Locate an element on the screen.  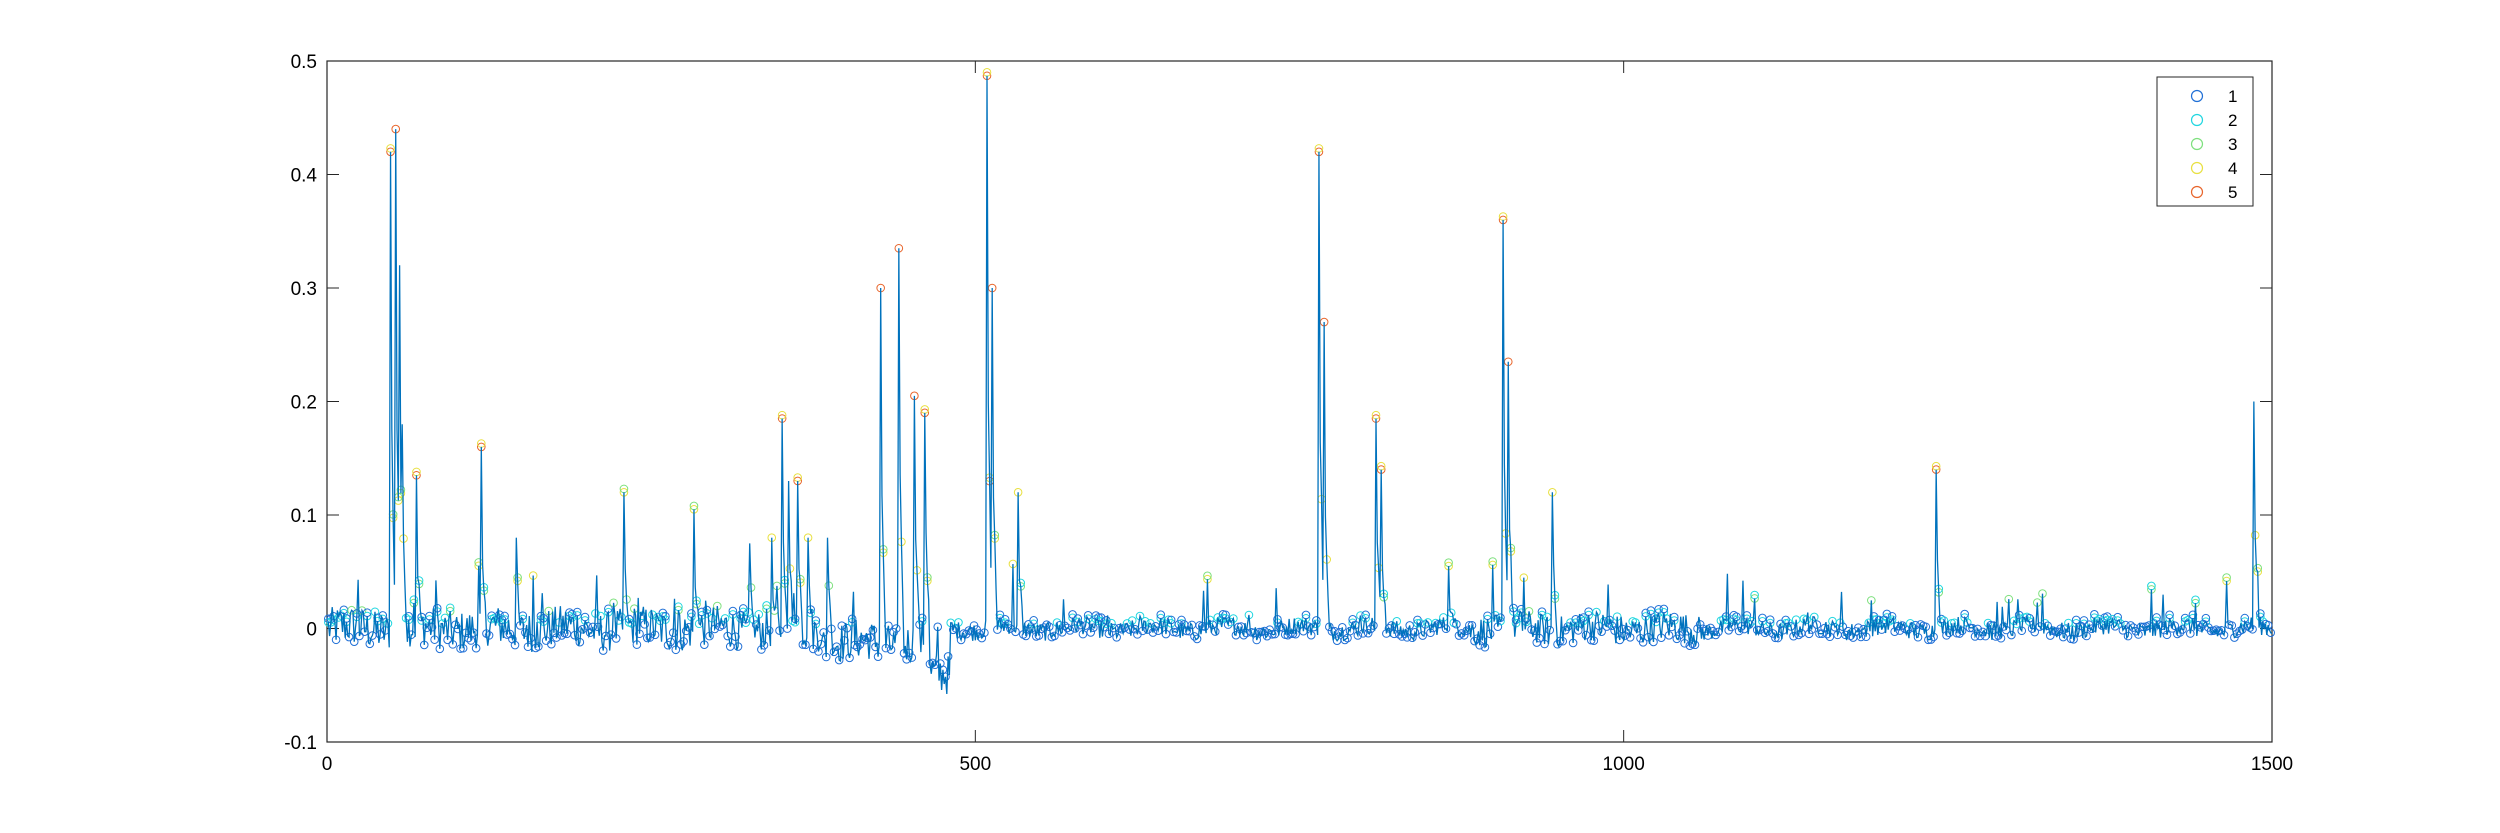
y-tick-label: -0.1 is located at coordinates (300, 743).